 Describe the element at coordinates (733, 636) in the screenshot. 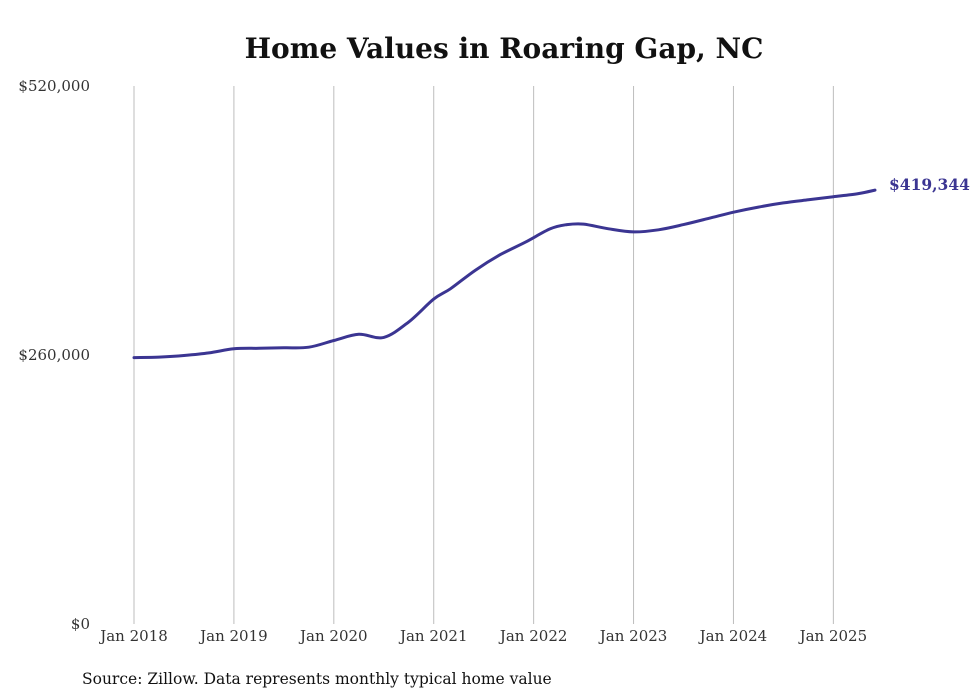

I see `x-tick-label: Jan 2024` at that location.